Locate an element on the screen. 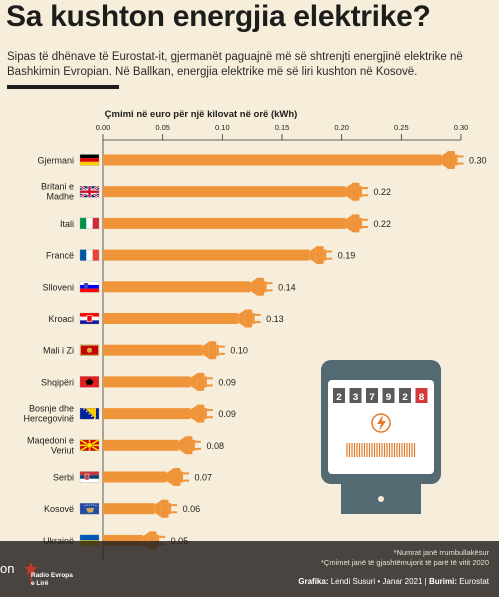 The width and height of the screenshot is (499, 597). value-label: 0.06 is located at coordinates (192, 509).